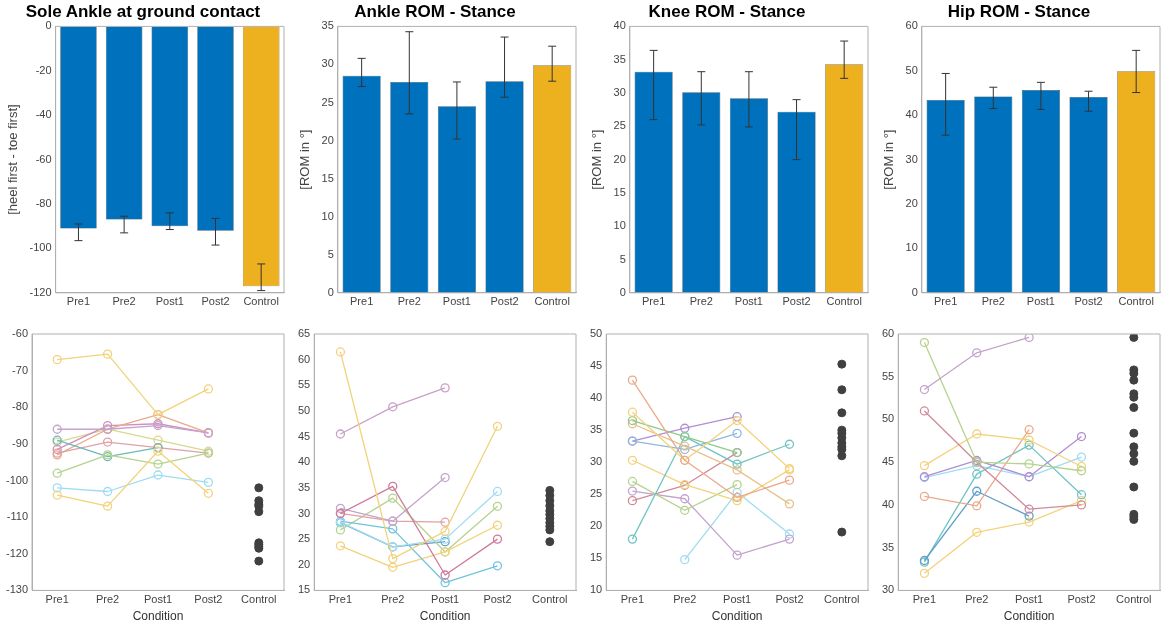 This screenshot has height=625, width=1170. I want to click on y-axis-title: [heel first - toe first], so click(13, 159).